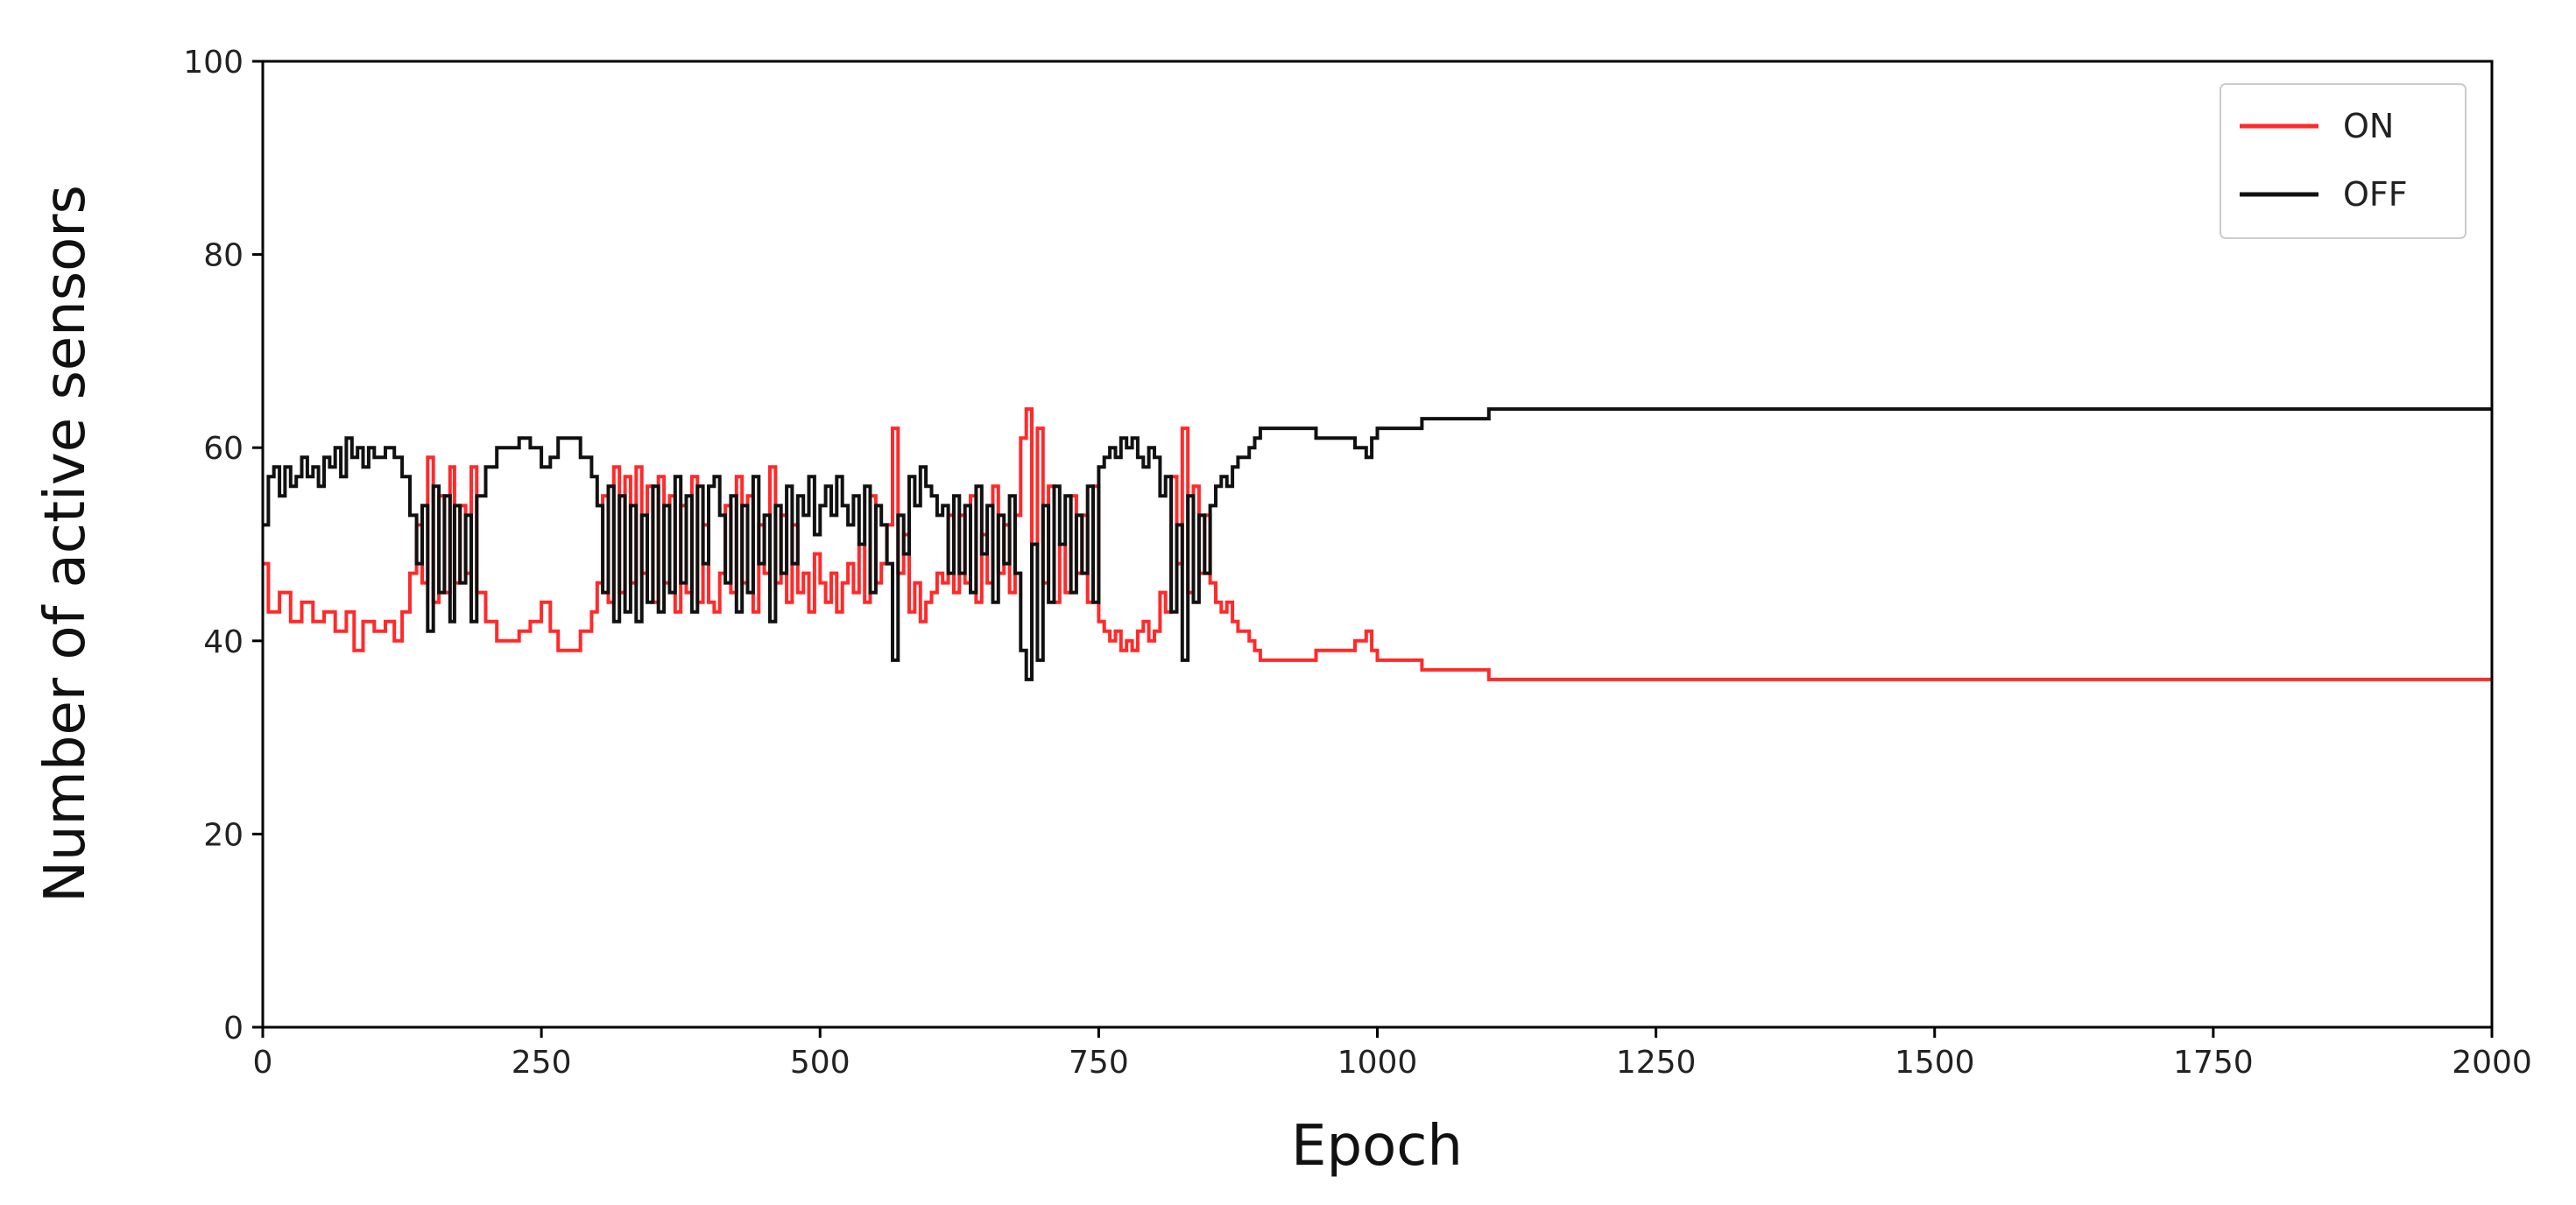 The width and height of the screenshot is (2576, 1205). I want to click on x-tick-label: 2000, so click(2492, 1063).